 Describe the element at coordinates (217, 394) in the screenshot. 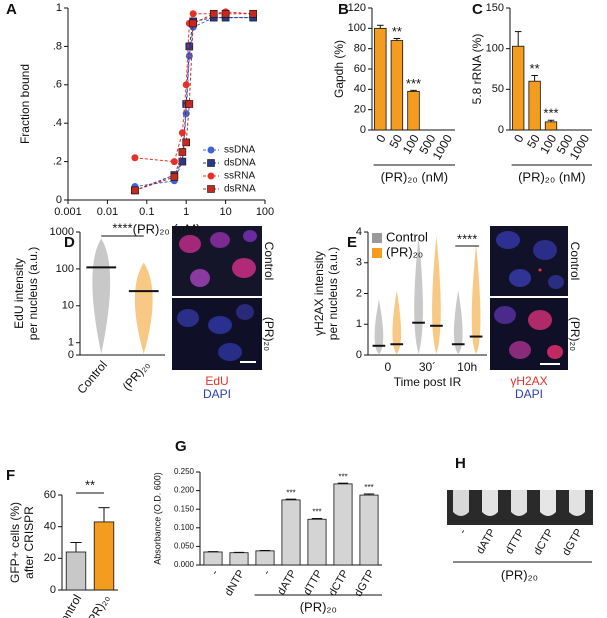

I see `stain-label: DAPI` at that location.